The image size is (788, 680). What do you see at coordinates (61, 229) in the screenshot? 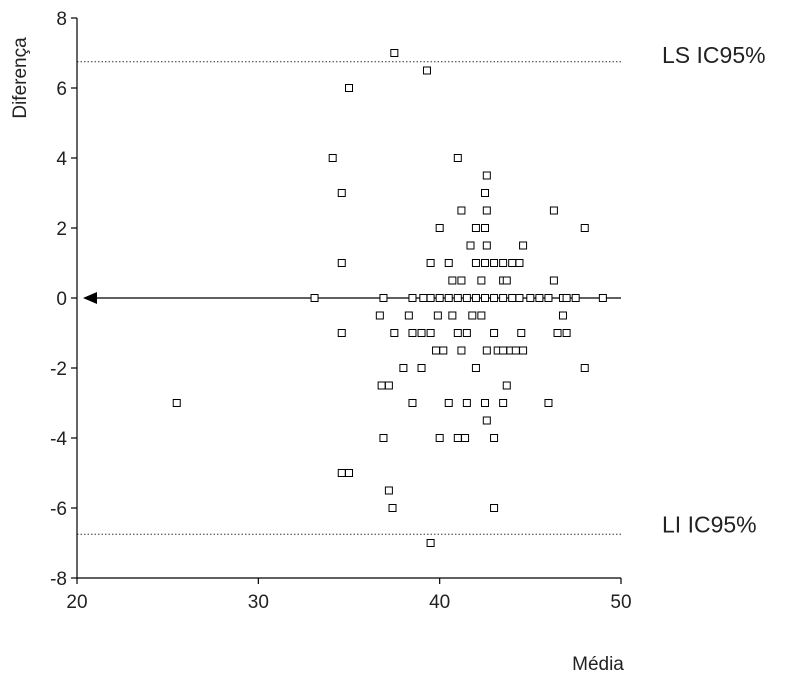
I see `y-tick-label: 2` at bounding box center [61, 229].